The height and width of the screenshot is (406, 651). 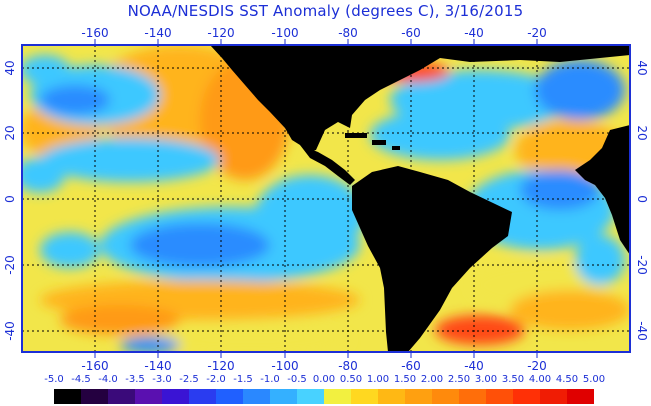 What do you see at coordinates (405, 379) in the screenshot?
I see `legend-label: 1.50` at bounding box center [405, 379].